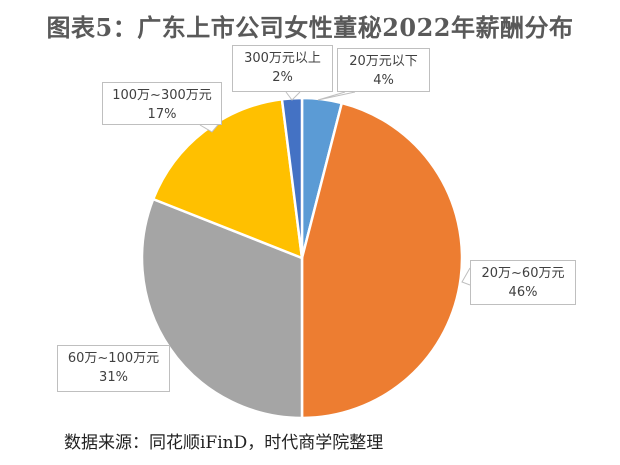 The width and height of the screenshot is (620, 465). I want to click on label-pct: 31%, so click(113, 377).